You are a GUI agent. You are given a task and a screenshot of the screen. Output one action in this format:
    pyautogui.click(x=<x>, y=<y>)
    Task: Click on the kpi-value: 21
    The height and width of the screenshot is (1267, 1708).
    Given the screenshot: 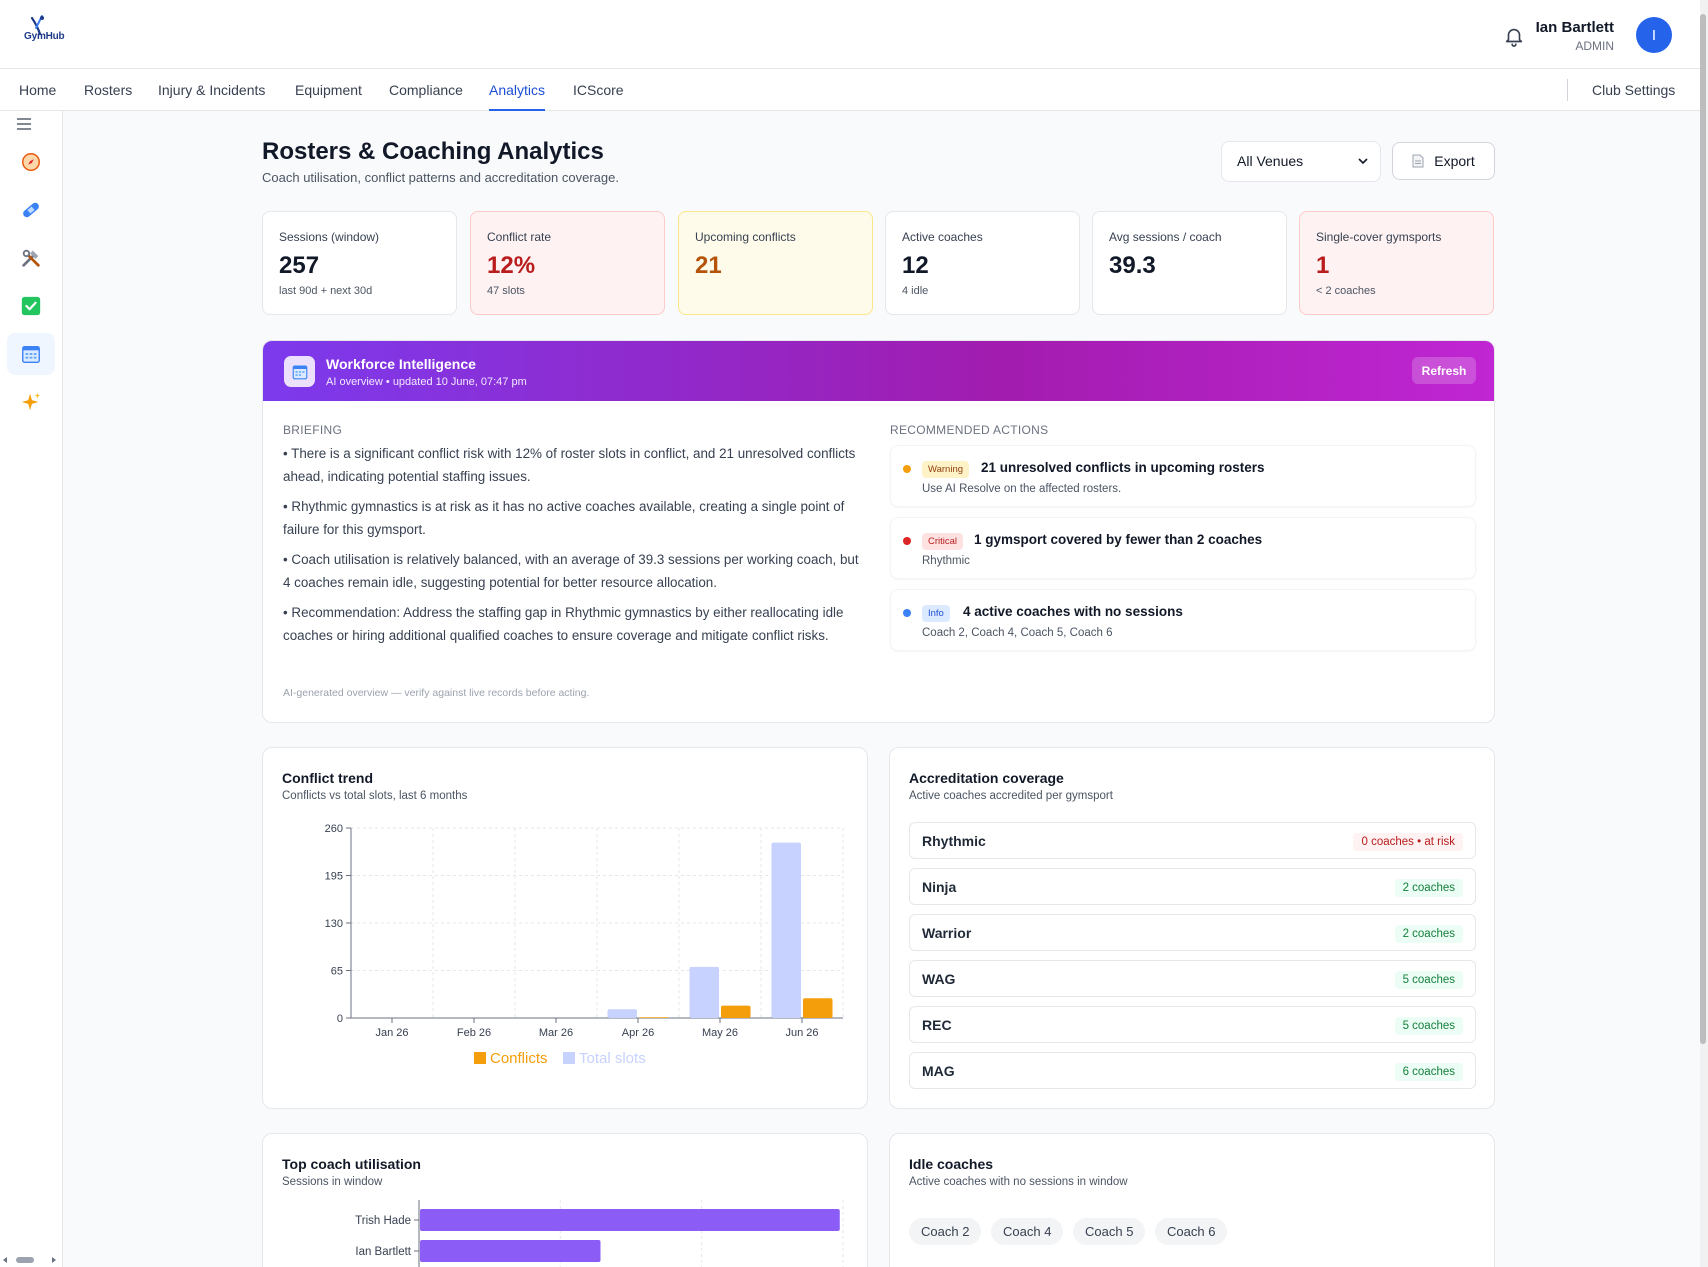 What is the action you would take?
    pyautogui.click(x=708, y=265)
    